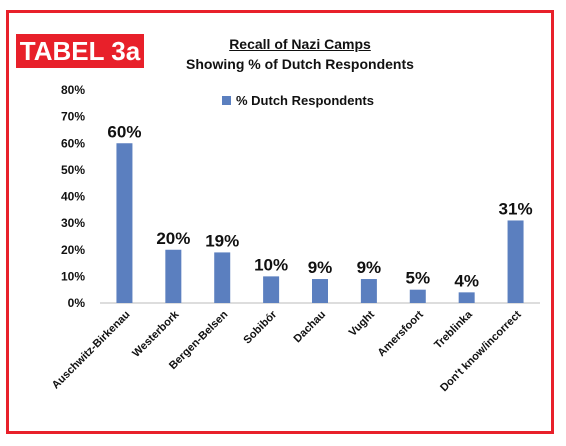 The width and height of the screenshot is (566, 446). I want to click on data-label: 20%, so click(173, 238).